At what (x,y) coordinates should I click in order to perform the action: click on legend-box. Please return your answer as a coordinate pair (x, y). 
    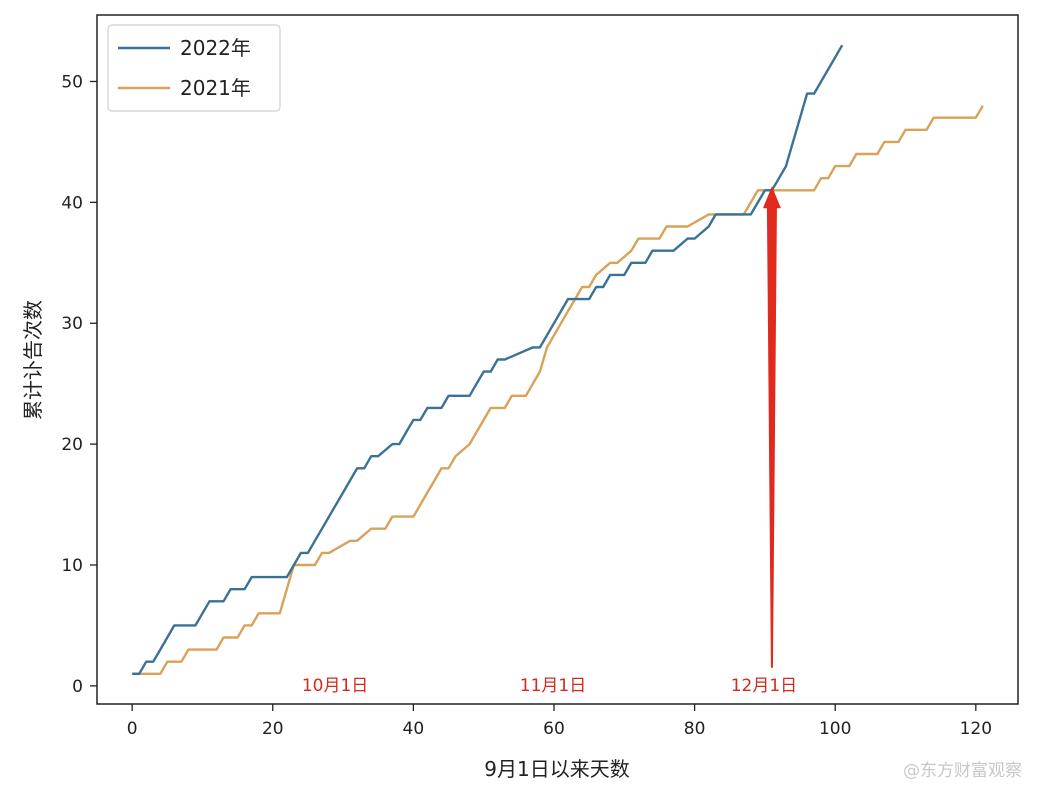
    Looking at the image, I should click on (194, 68).